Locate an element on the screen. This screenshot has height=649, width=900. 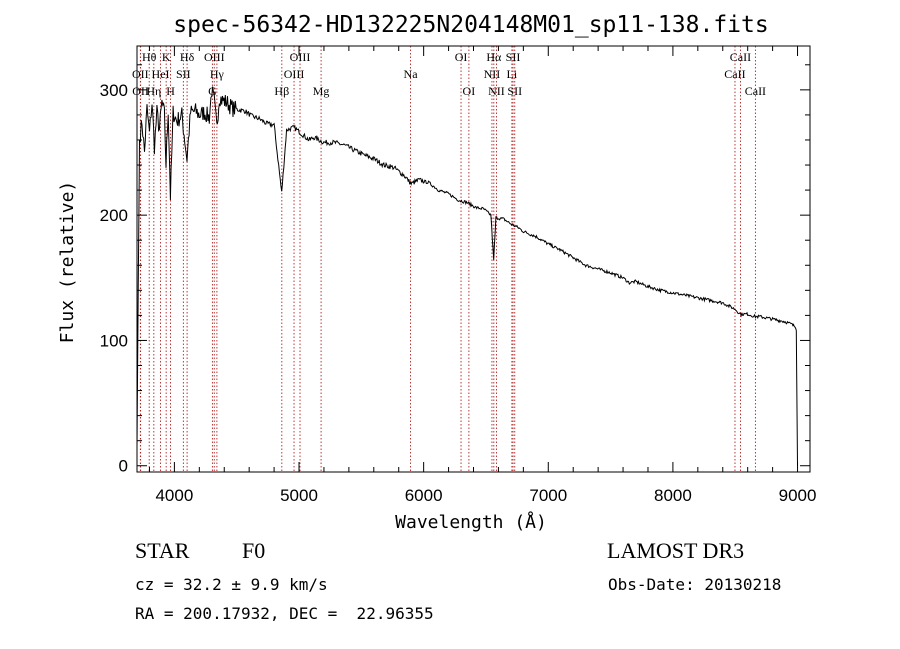
x-tick-label: 6000 is located at coordinates (424, 495).